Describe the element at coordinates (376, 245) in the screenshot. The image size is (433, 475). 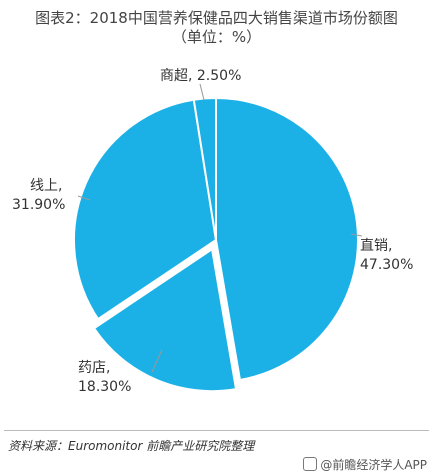
I see `slice-label: 直销,` at that location.